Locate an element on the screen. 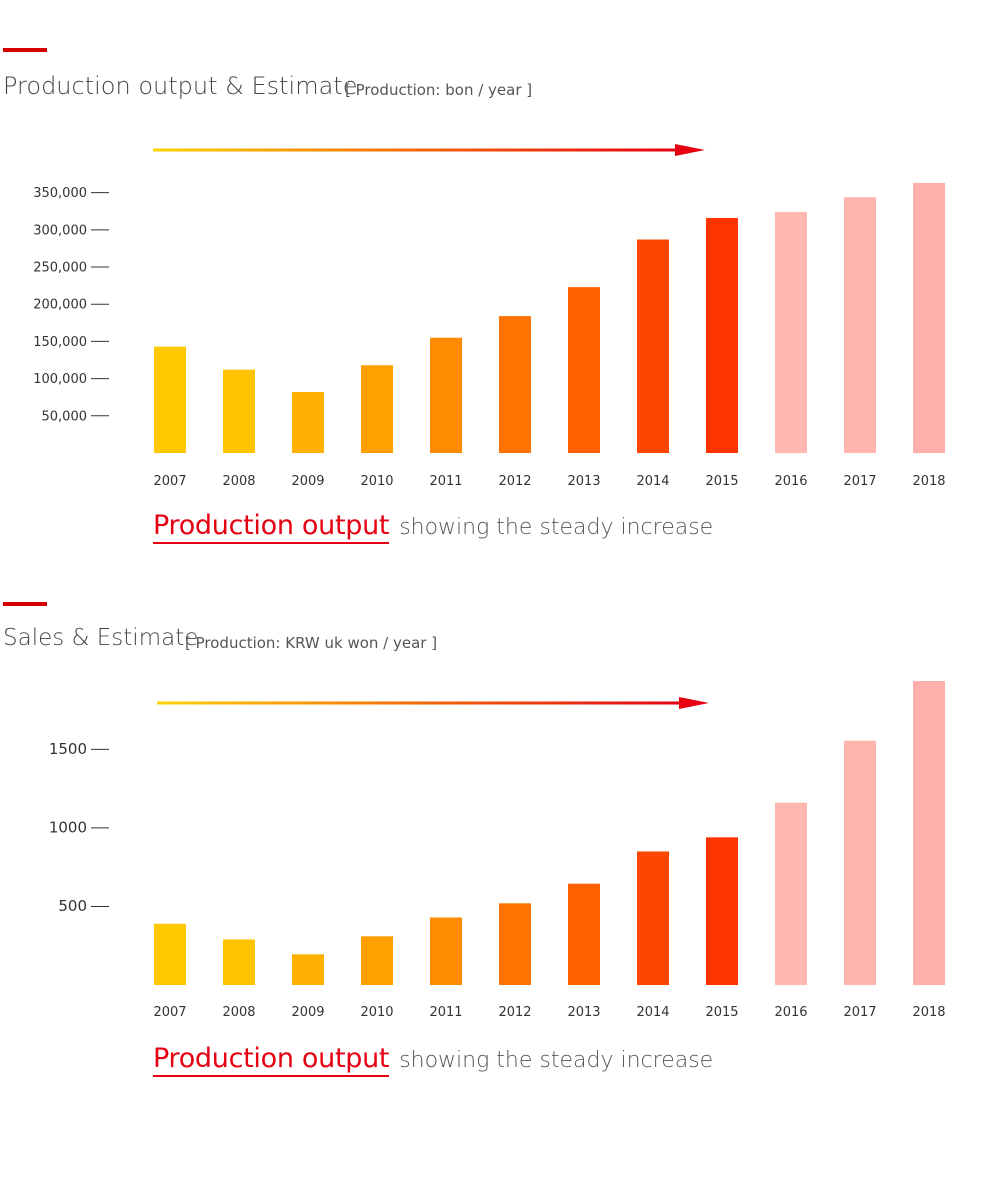  y-tick-label: 1500 is located at coordinates (68, 749).